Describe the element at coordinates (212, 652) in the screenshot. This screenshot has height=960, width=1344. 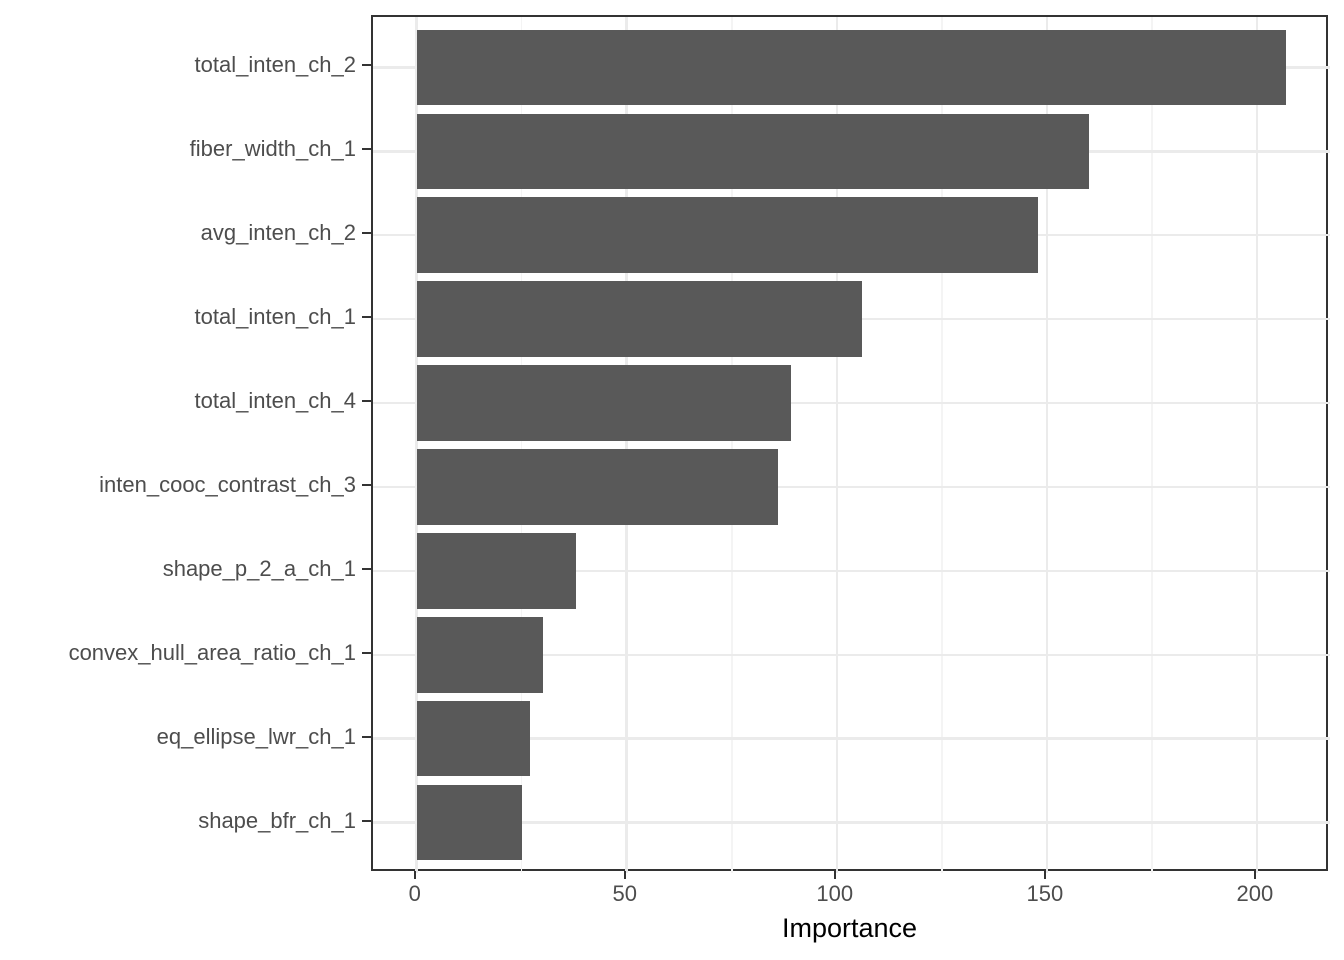
I see `y-tick-label: convex_hull_area_ratio_ch_1` at that location.